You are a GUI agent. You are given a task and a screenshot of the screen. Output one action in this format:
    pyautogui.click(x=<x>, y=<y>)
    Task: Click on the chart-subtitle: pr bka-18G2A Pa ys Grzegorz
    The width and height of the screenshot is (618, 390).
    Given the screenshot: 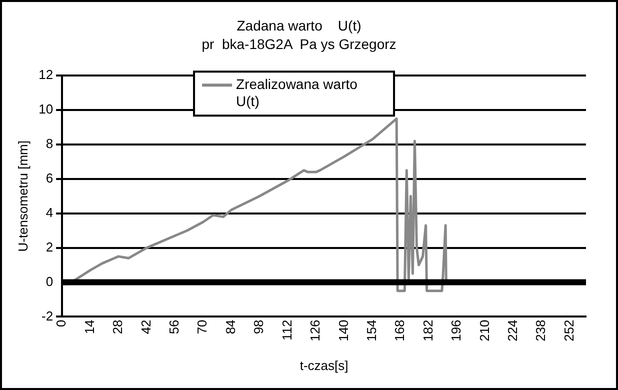 What is the action you would take?
    pyautogui.click(x=299, y=44)
    